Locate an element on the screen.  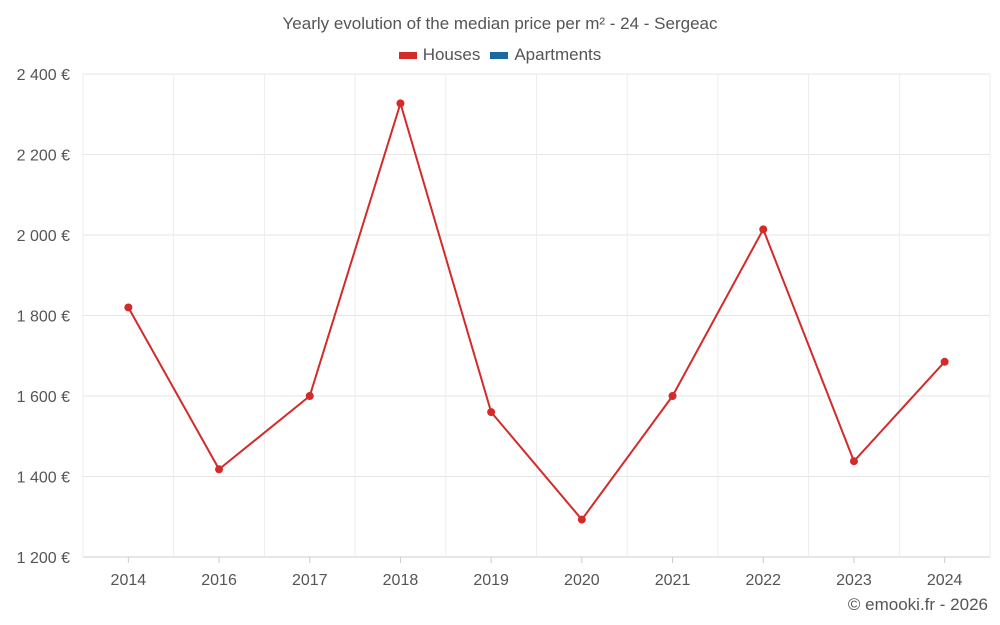
chart-legend: Houses Apartments is located at coordinates (500, 55).